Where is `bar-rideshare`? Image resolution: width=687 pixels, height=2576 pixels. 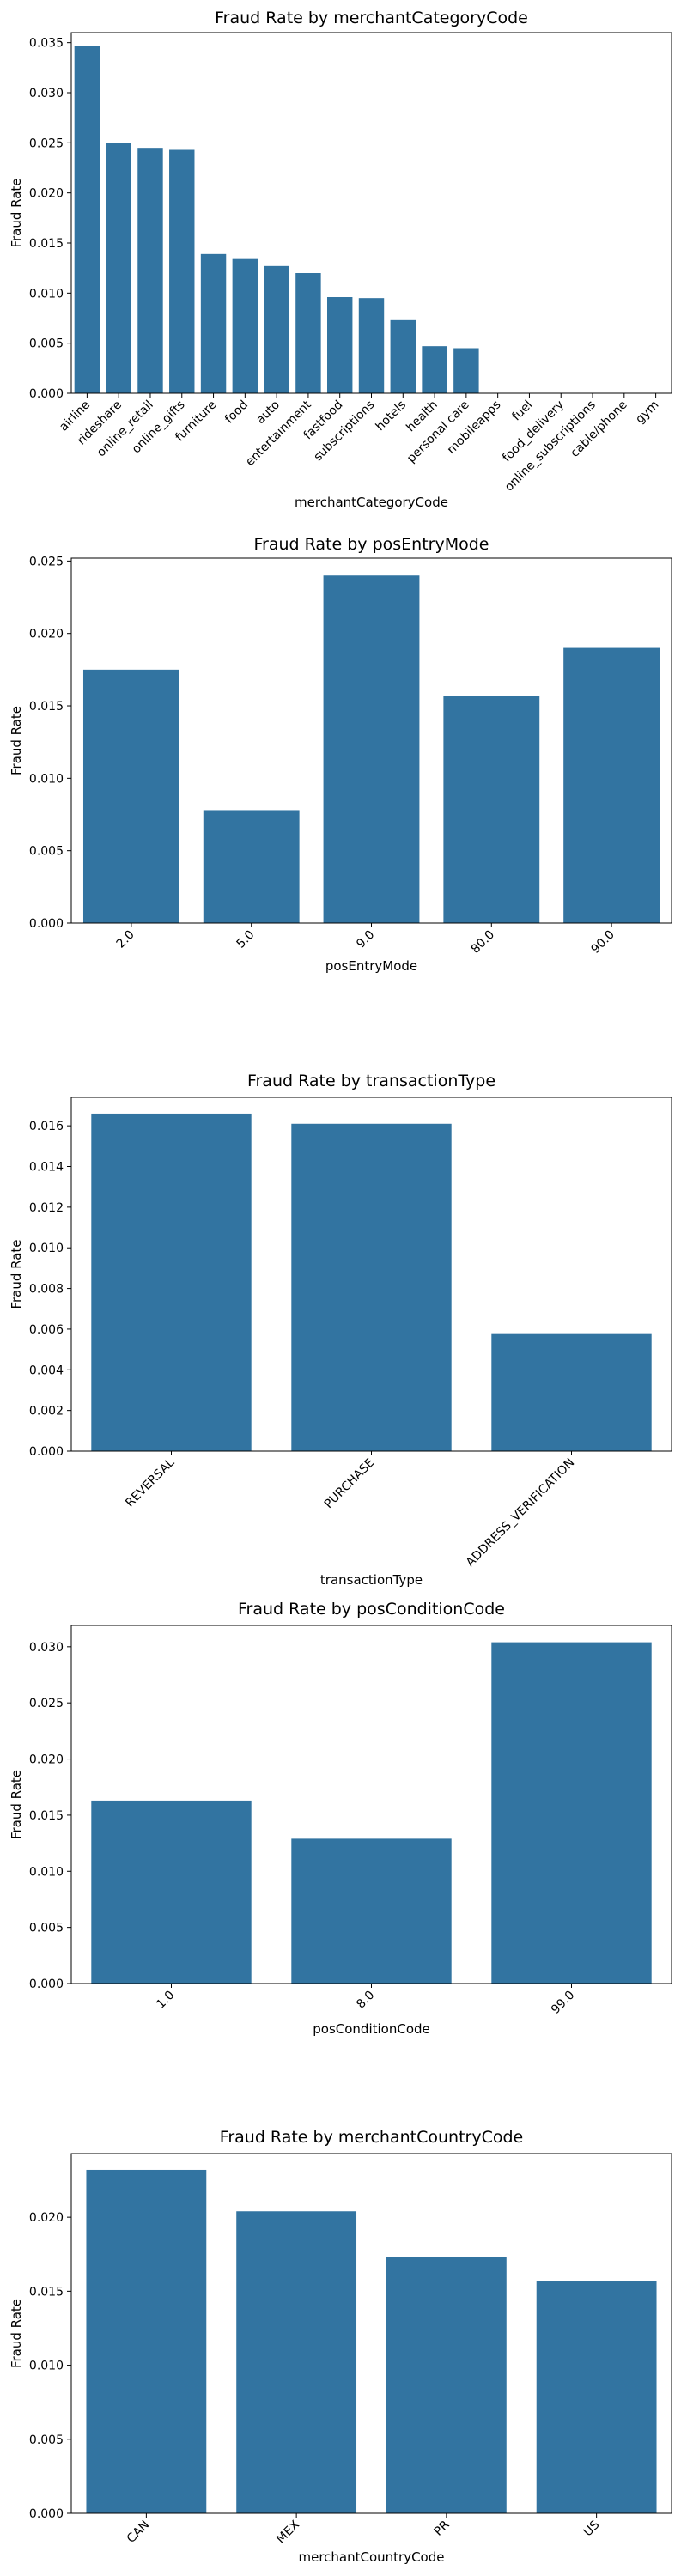 bar-rideshare is located at coordinates (118, 269).